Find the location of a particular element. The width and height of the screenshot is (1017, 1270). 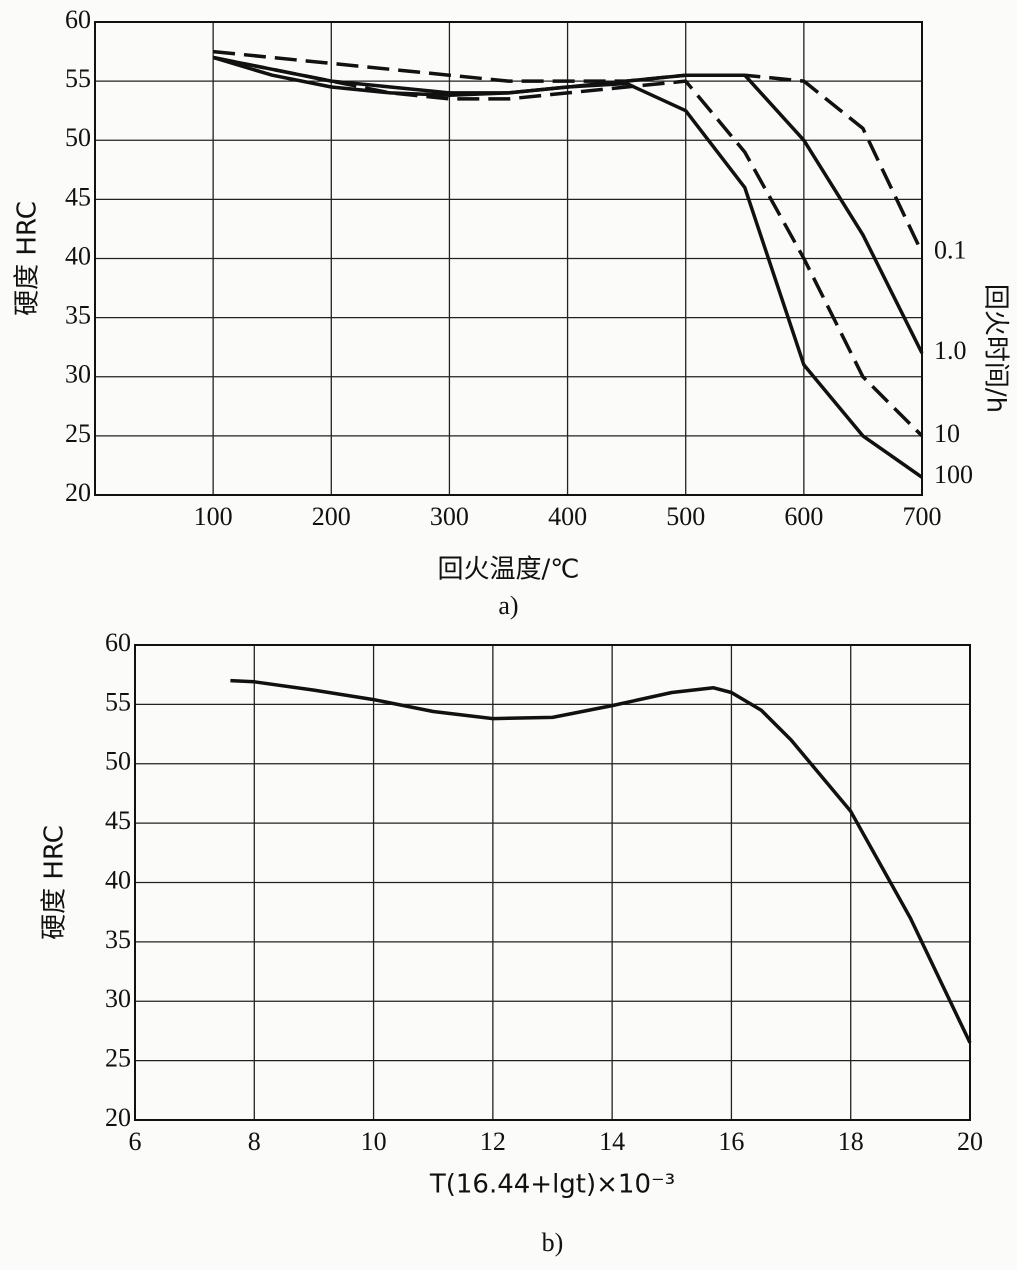

x-tick-label: 6 is located at coordinates (135, 1141).